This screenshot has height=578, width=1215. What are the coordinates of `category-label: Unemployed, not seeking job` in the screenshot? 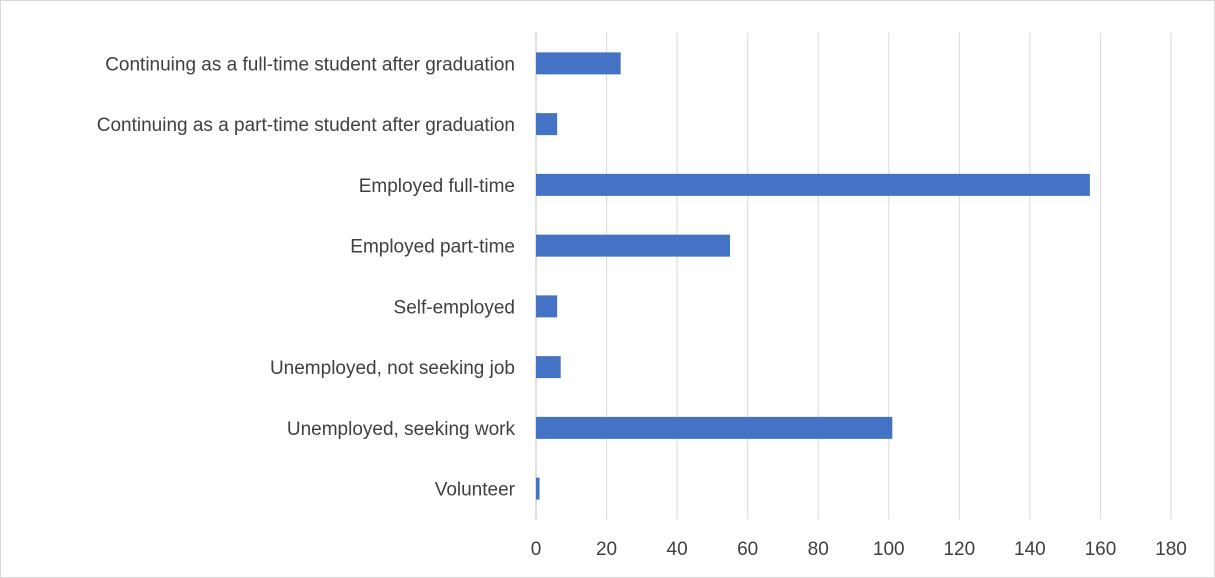 It's located at (392, 368).